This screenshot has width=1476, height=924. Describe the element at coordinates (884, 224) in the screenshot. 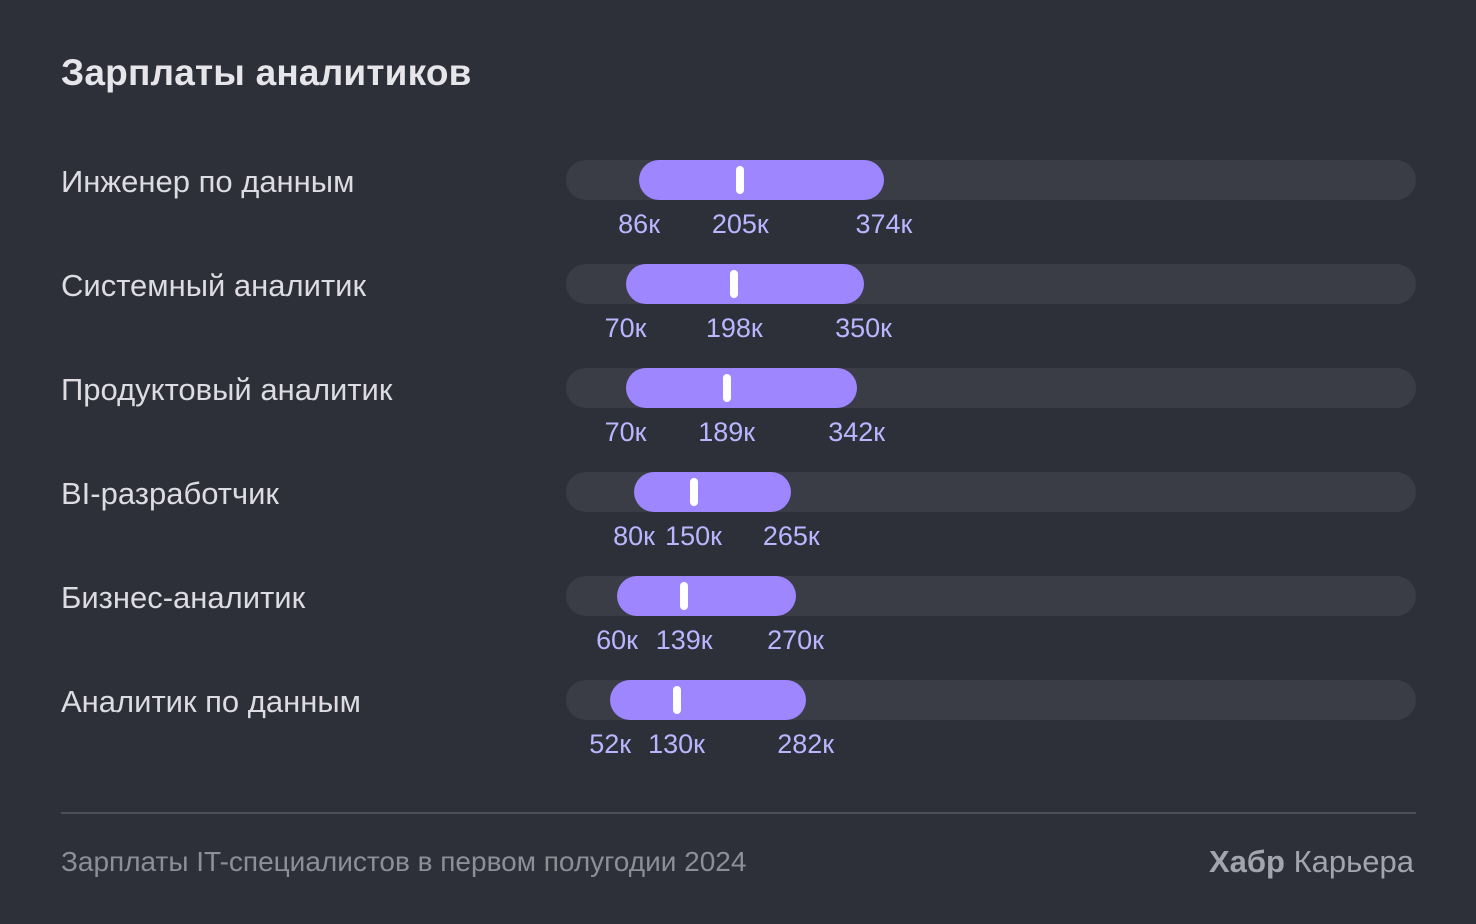

I see `max-value-label: 374к` at that location.